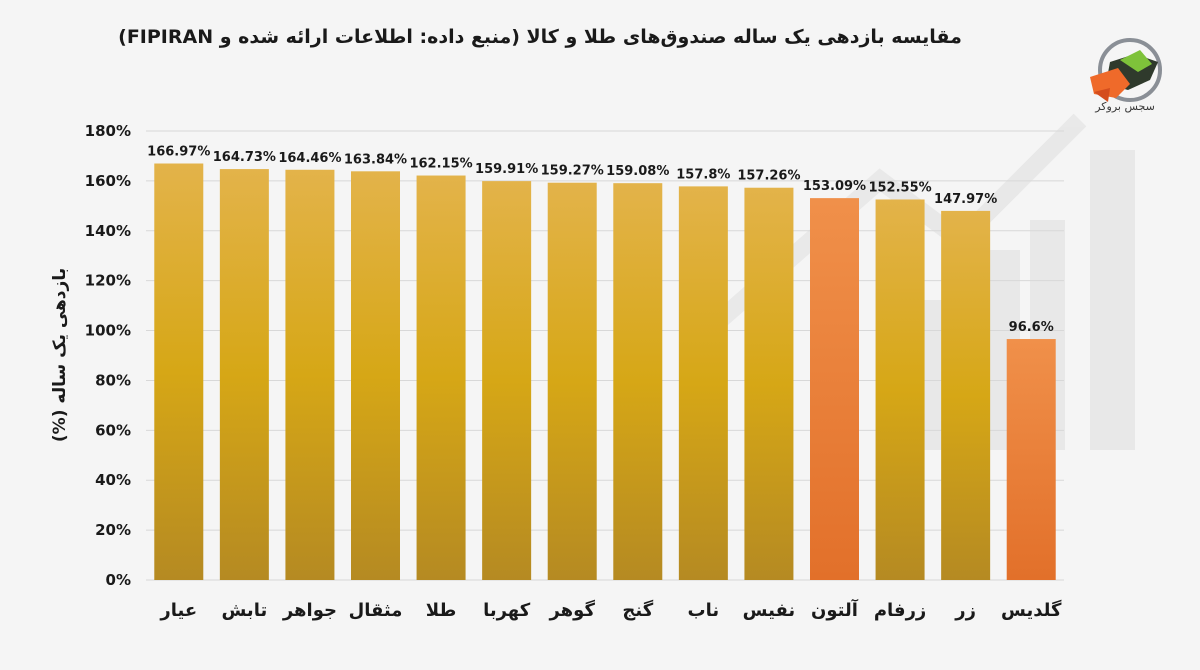  I want to click on y-tick-label: 0%, so click(118, 580).